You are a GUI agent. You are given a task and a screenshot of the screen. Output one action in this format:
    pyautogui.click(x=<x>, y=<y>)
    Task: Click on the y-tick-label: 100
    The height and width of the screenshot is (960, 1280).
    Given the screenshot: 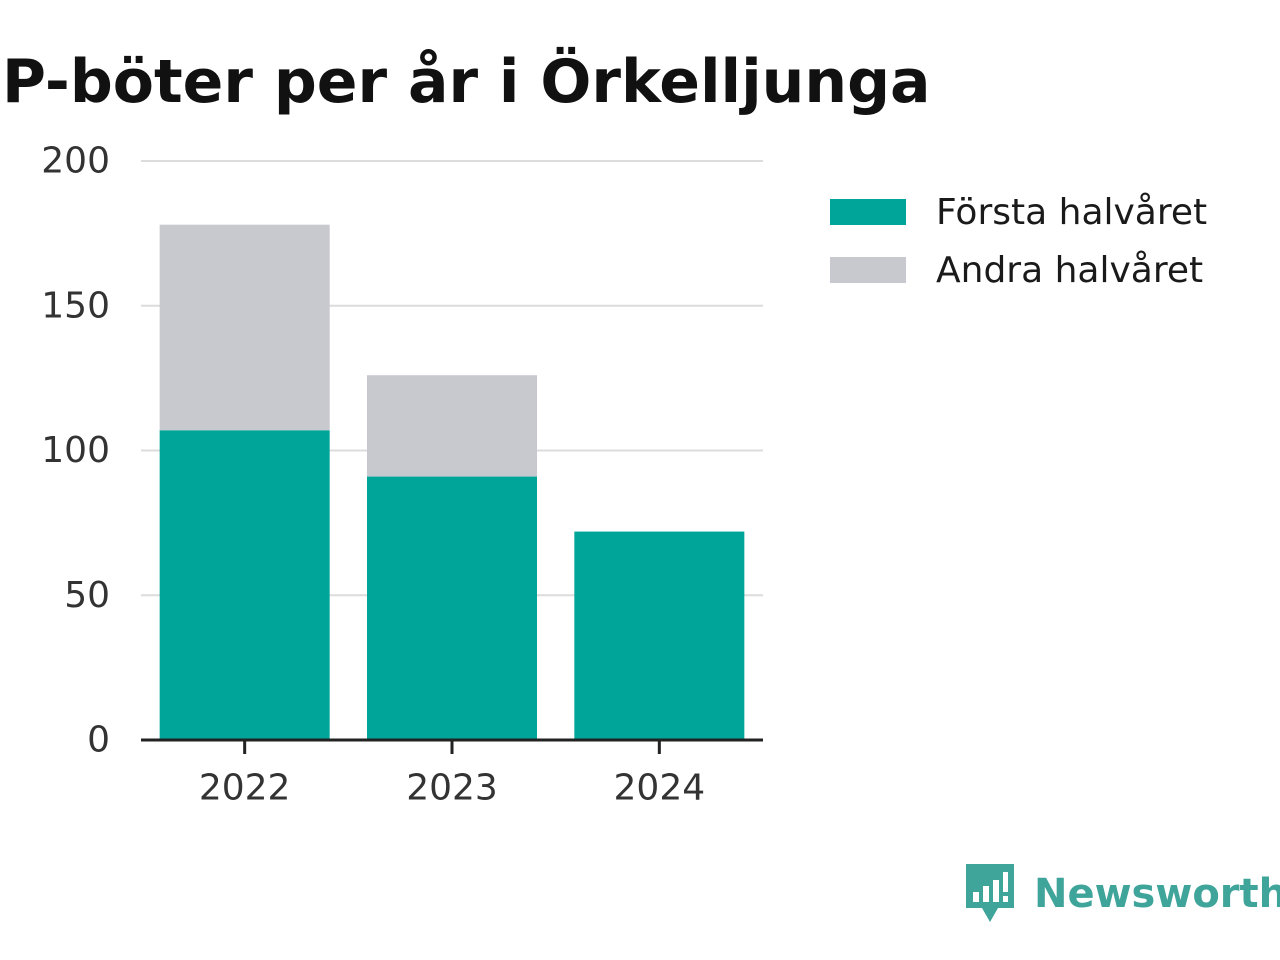 What is the action you would take?
    pyautogui.click(x=75, y=450)
    